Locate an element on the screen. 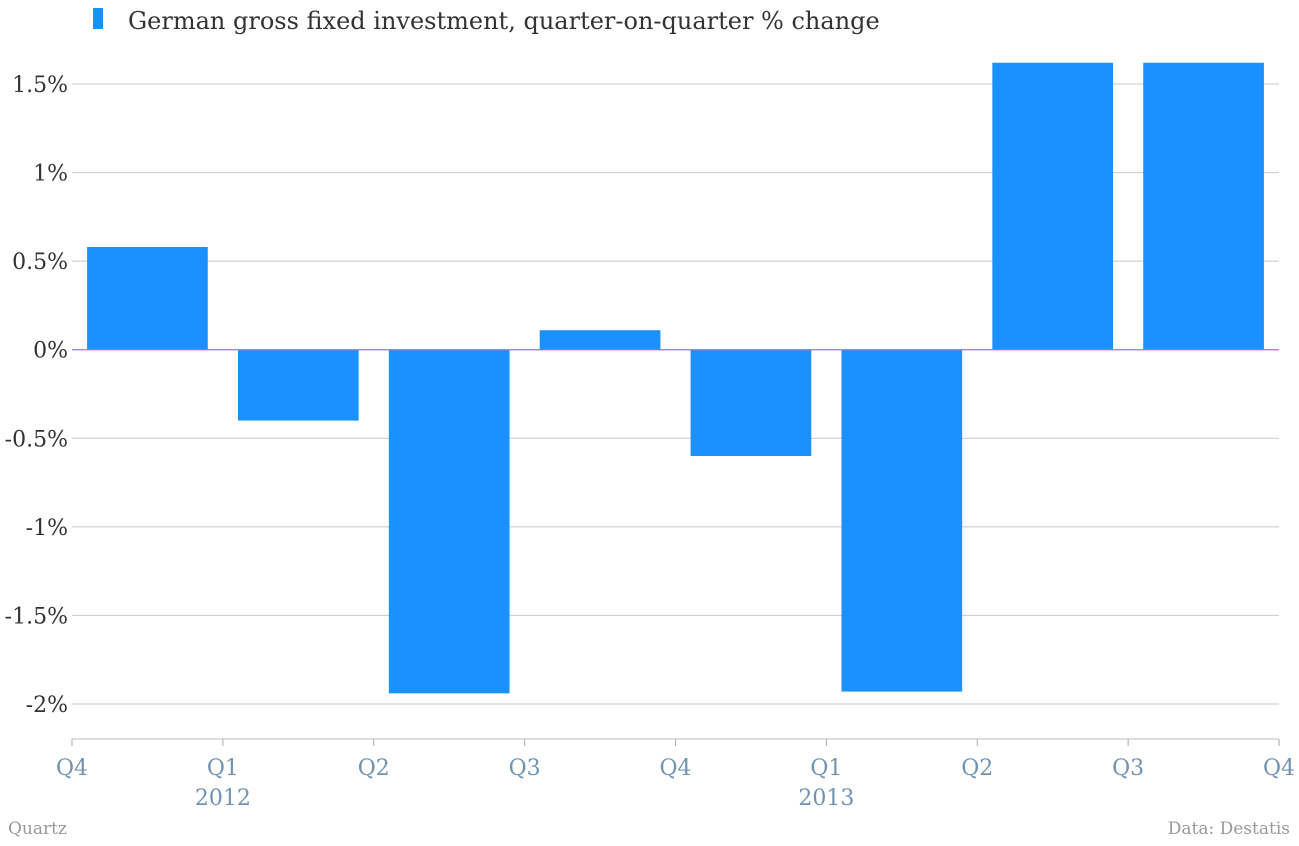 The height and width of the screenshot is (846, 1299). y-tick-label: 0.5% is located at coordinates (40, 262).